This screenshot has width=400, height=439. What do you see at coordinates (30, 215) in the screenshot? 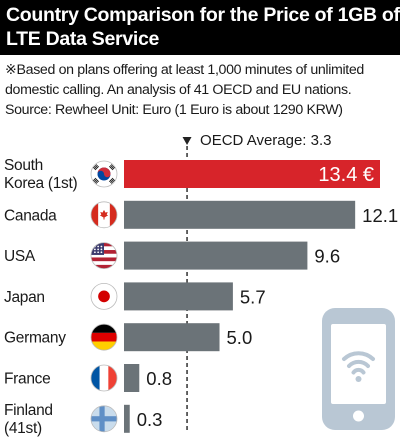
I see `category-label-1: Canada` at bounding box center [30, 215].